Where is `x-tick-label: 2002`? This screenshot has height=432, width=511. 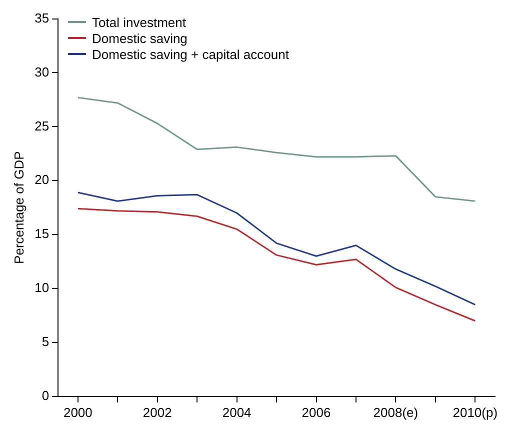 x-tick-label: 2002 is located at coordinates (157, 412).